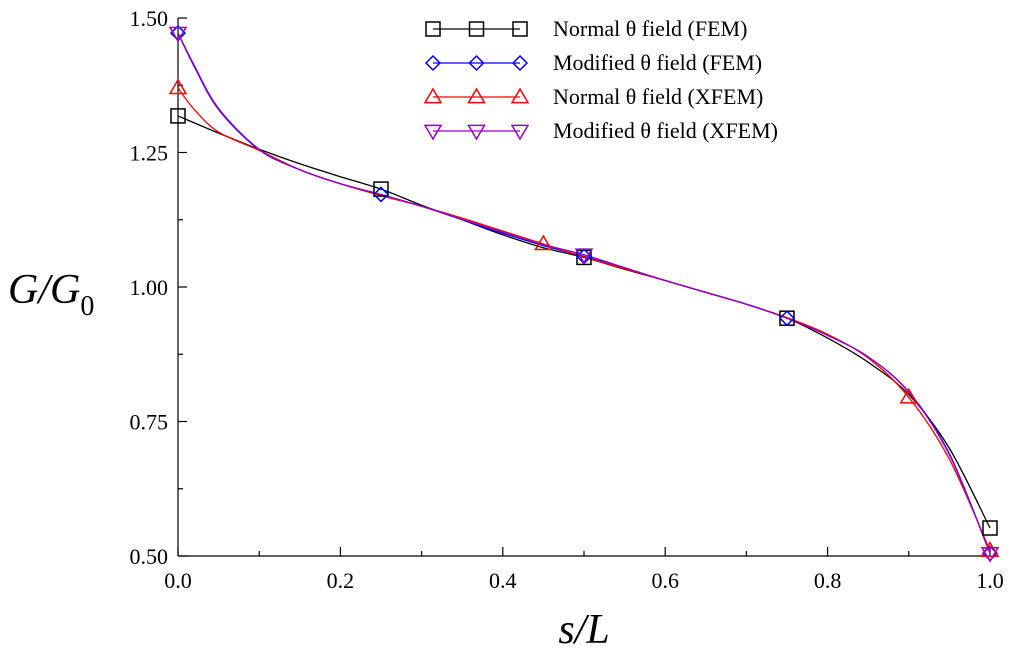 The image size is (1012, 653). What do you see at coordinates (665, 580) in the screenshot?
I see `x-tick-label: 0.6` at bounding box center [665, 580].